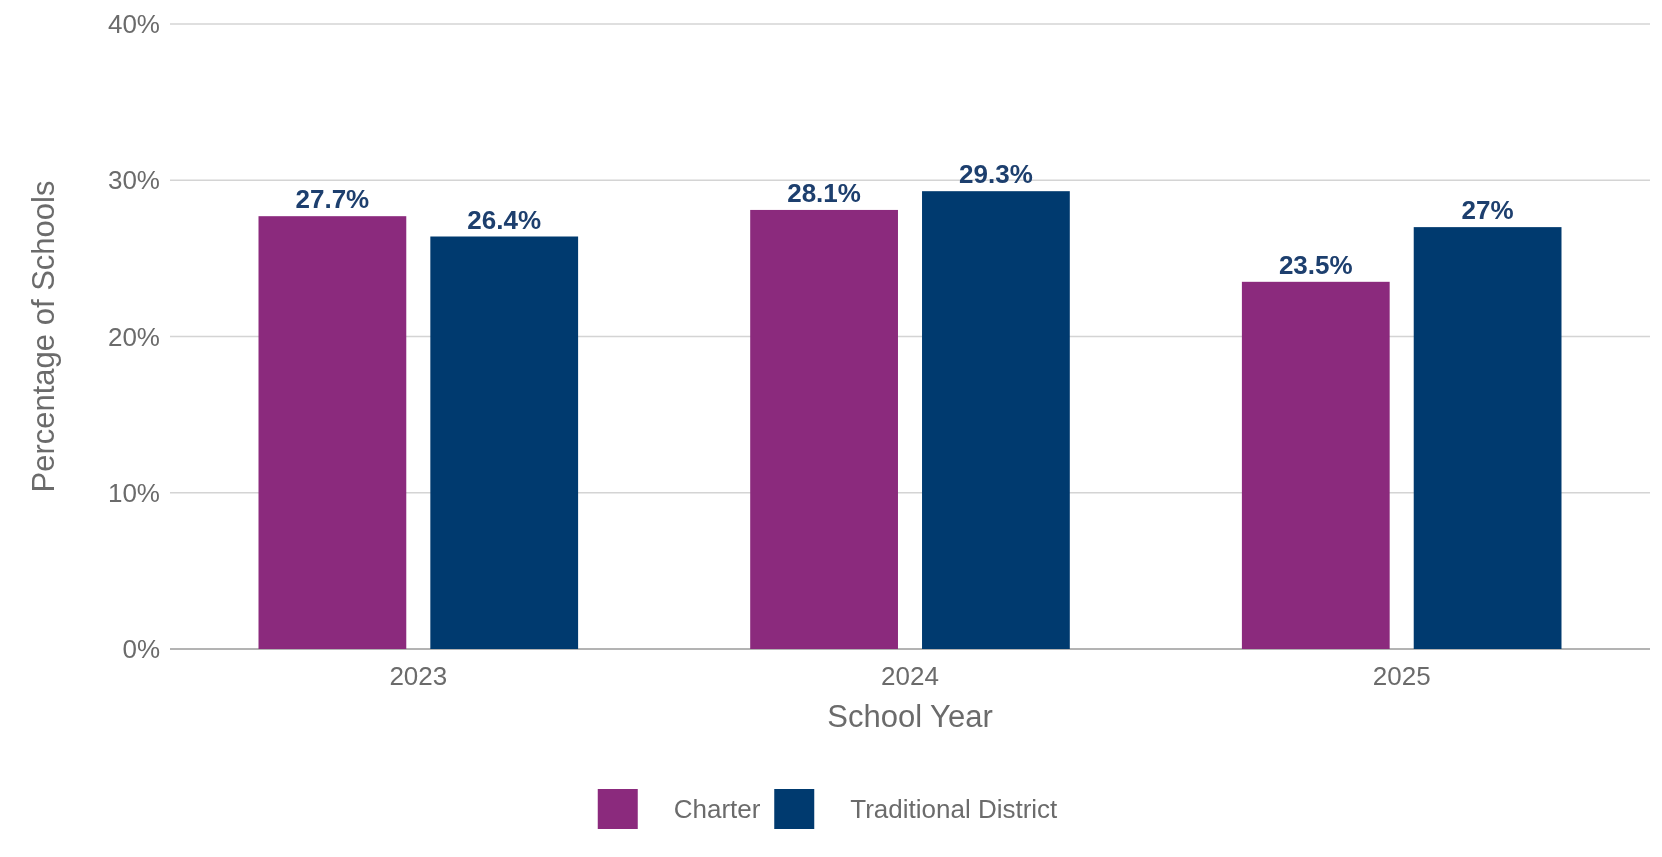  Describe the element at coordinates (133, 180) in the screenshot. I see `y-tick-label: 30%` at that location.